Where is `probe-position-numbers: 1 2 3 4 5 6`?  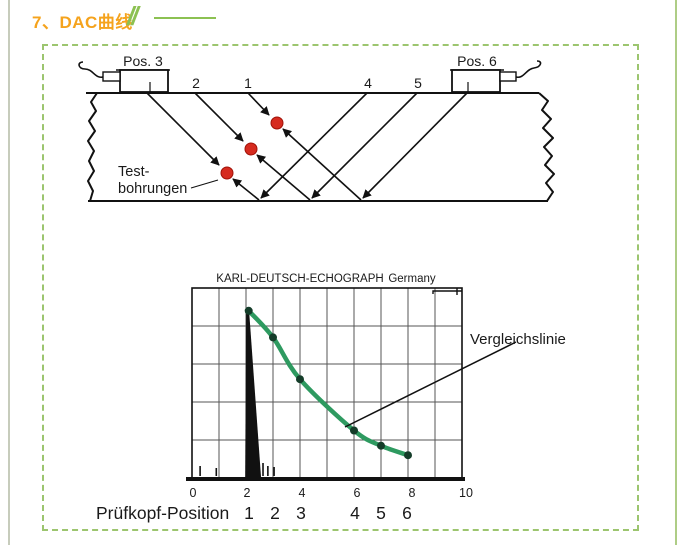
probe-position-numbers: 1 2 3 4 5 6 is located at coordinates (328, 513).